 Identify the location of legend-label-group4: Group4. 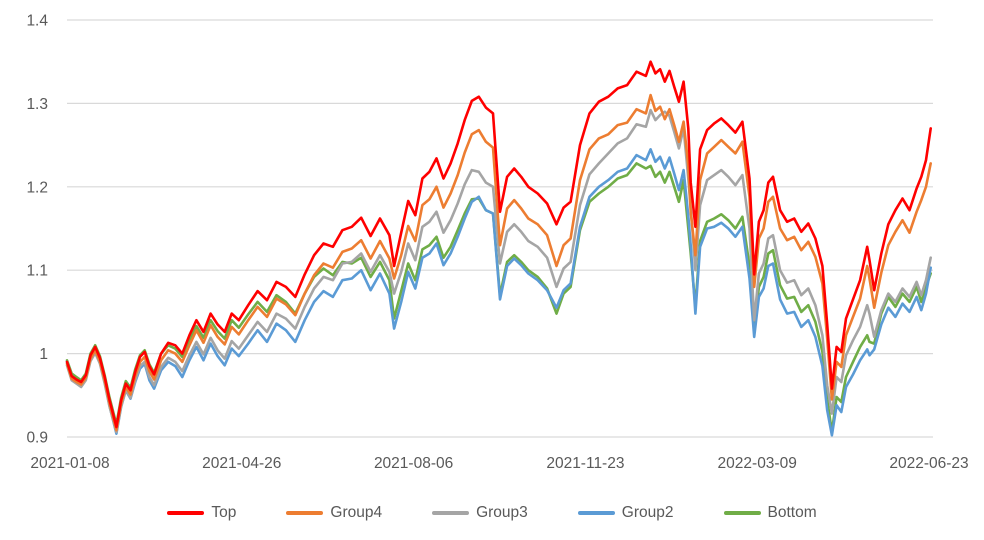
(356, 512).